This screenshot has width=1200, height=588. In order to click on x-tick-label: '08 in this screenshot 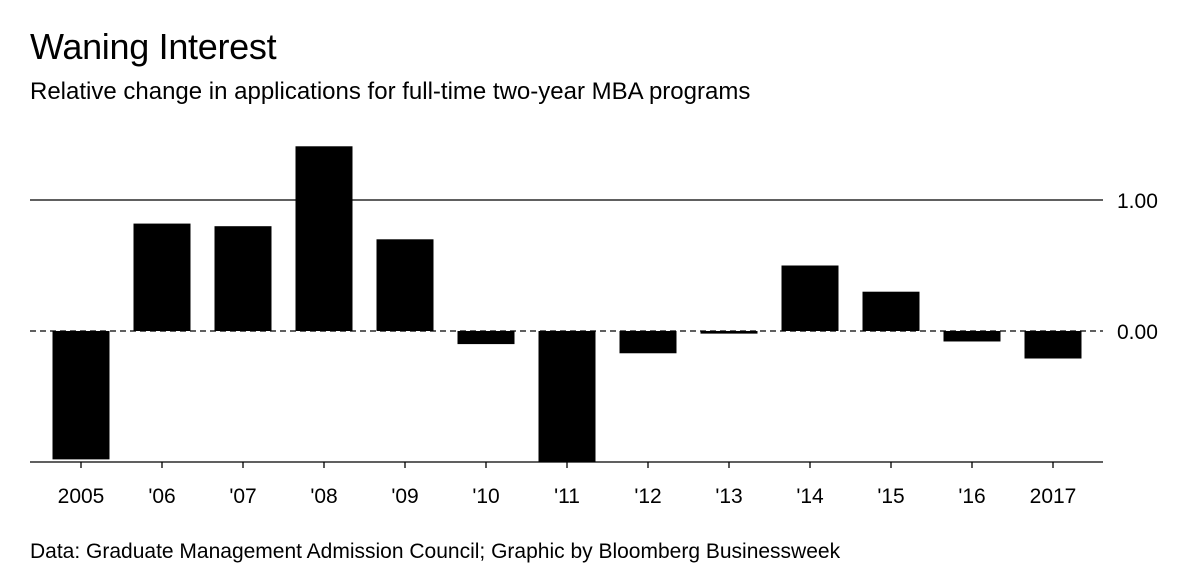, I will do `click(323, 496)`.